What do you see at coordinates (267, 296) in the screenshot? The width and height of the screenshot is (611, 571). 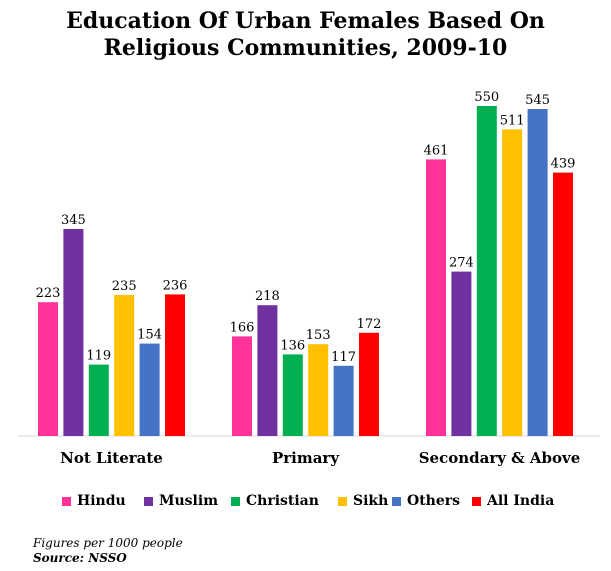 I see `data-label-primary-muslim: 218` at bounding box center [267, 296].